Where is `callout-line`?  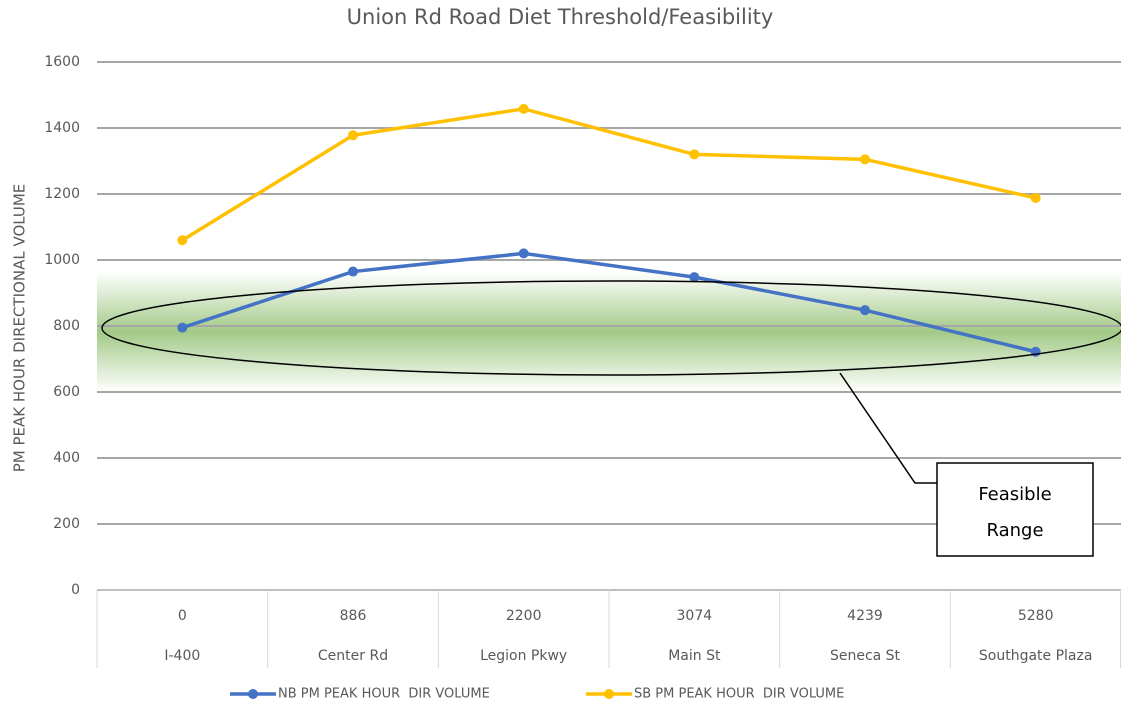 callout-line is located at coordinates (888, 428).